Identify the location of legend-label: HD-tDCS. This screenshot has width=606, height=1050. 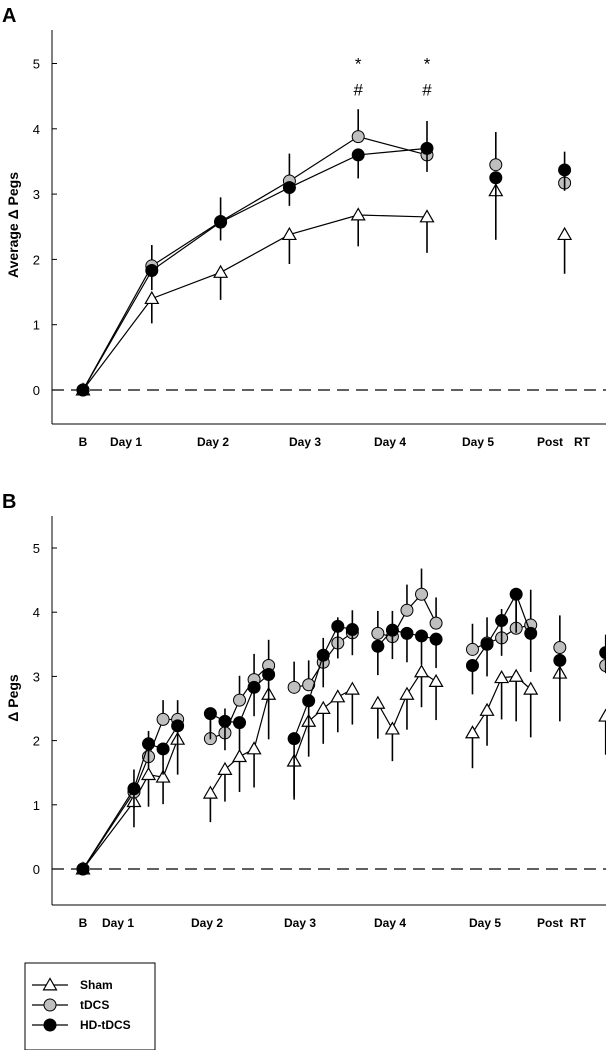
(105, 1025).